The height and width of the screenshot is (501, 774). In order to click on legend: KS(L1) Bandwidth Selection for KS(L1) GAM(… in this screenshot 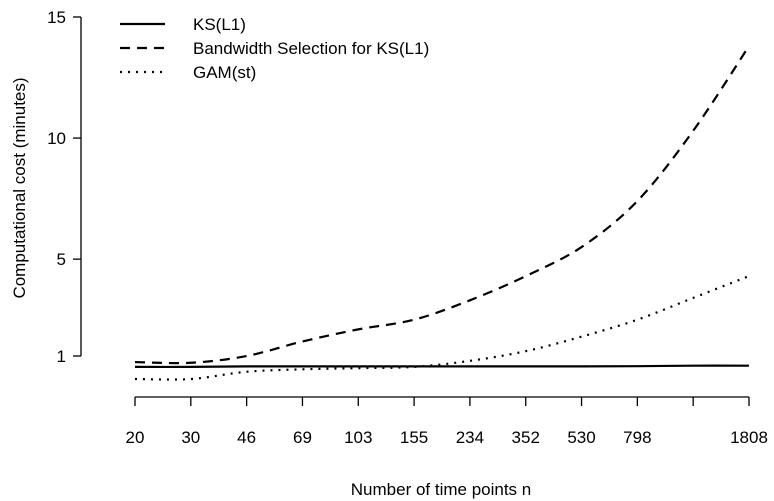, I will do `click(274, 48)`.